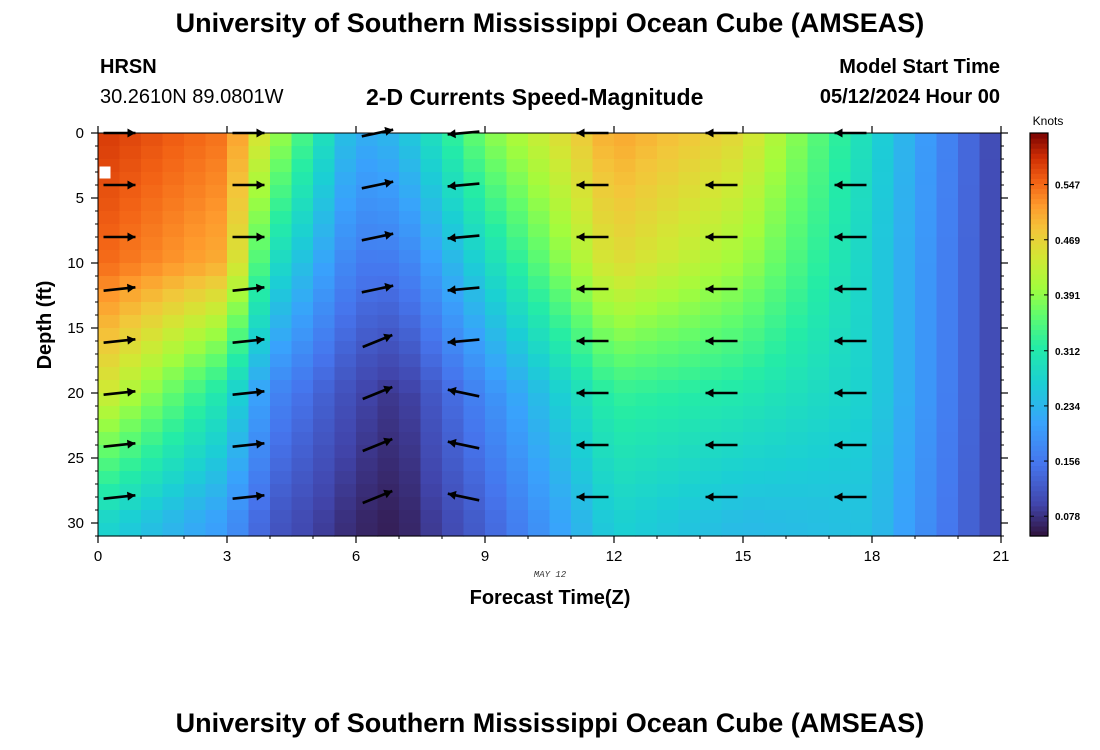 This screenshot has height=750, width=1100. Describe the element at coordinates (1048, 121) in the screenshot. I see `colorbar-title: Knots` at that location.